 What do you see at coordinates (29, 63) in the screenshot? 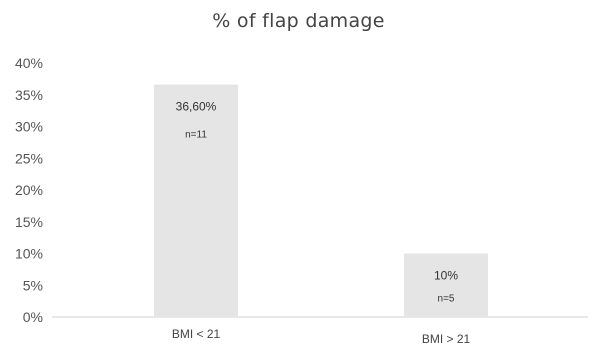
I see `y-tick-label: 40%` at bounding box center [29, 63].